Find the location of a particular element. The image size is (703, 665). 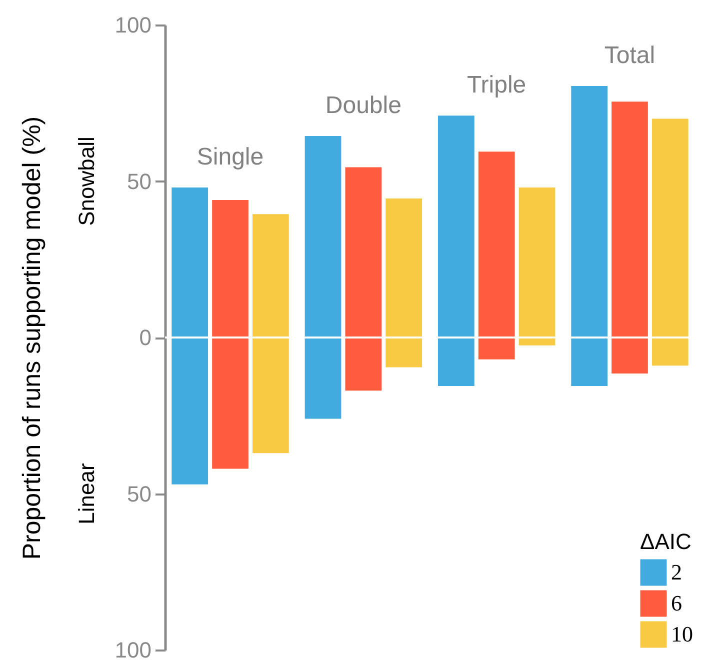

x-tick-label: Total is located at coordinates (630, 55).